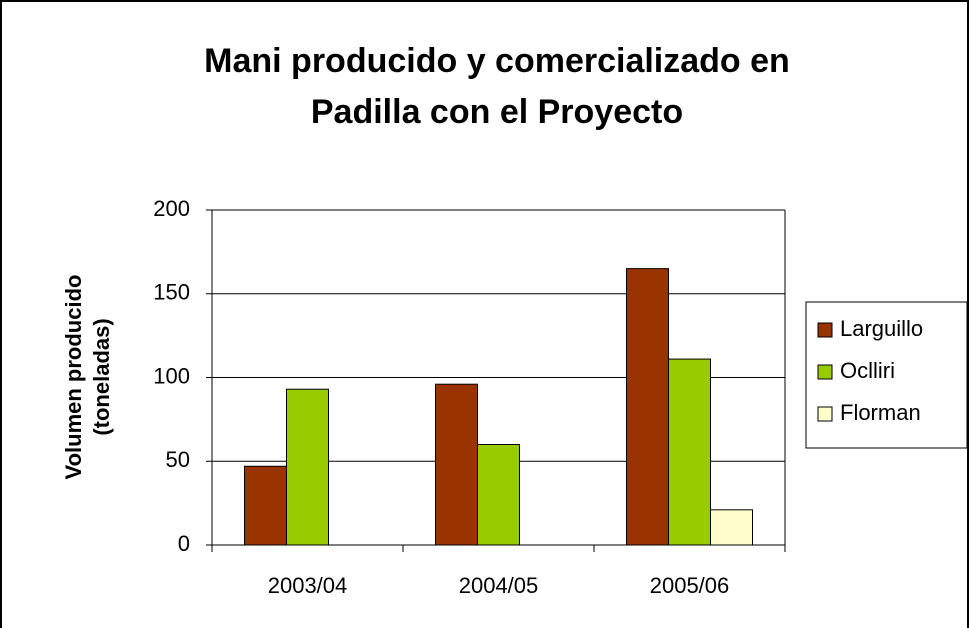 This screenshot has height=628, width=969. I want to click on y-tick-label: 50, so click(178, 459).